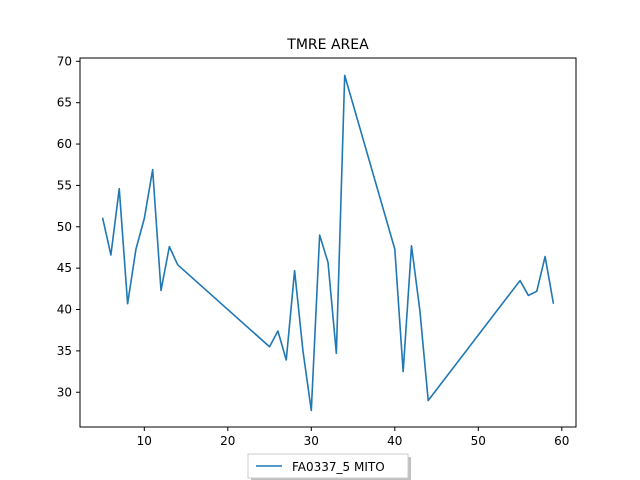 The image size is (640, 480). Describe the element at coordinates (394, 441) in the screenshot. I see `x-tick-label: 40` at that location.